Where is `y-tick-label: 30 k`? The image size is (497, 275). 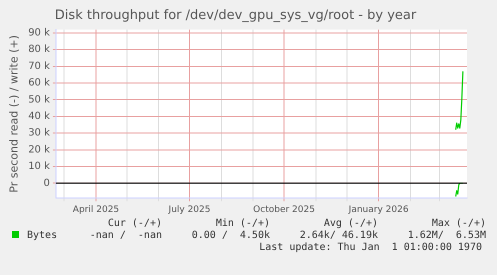
y-tick-label: 30 k is located at coordinates (39, 133).